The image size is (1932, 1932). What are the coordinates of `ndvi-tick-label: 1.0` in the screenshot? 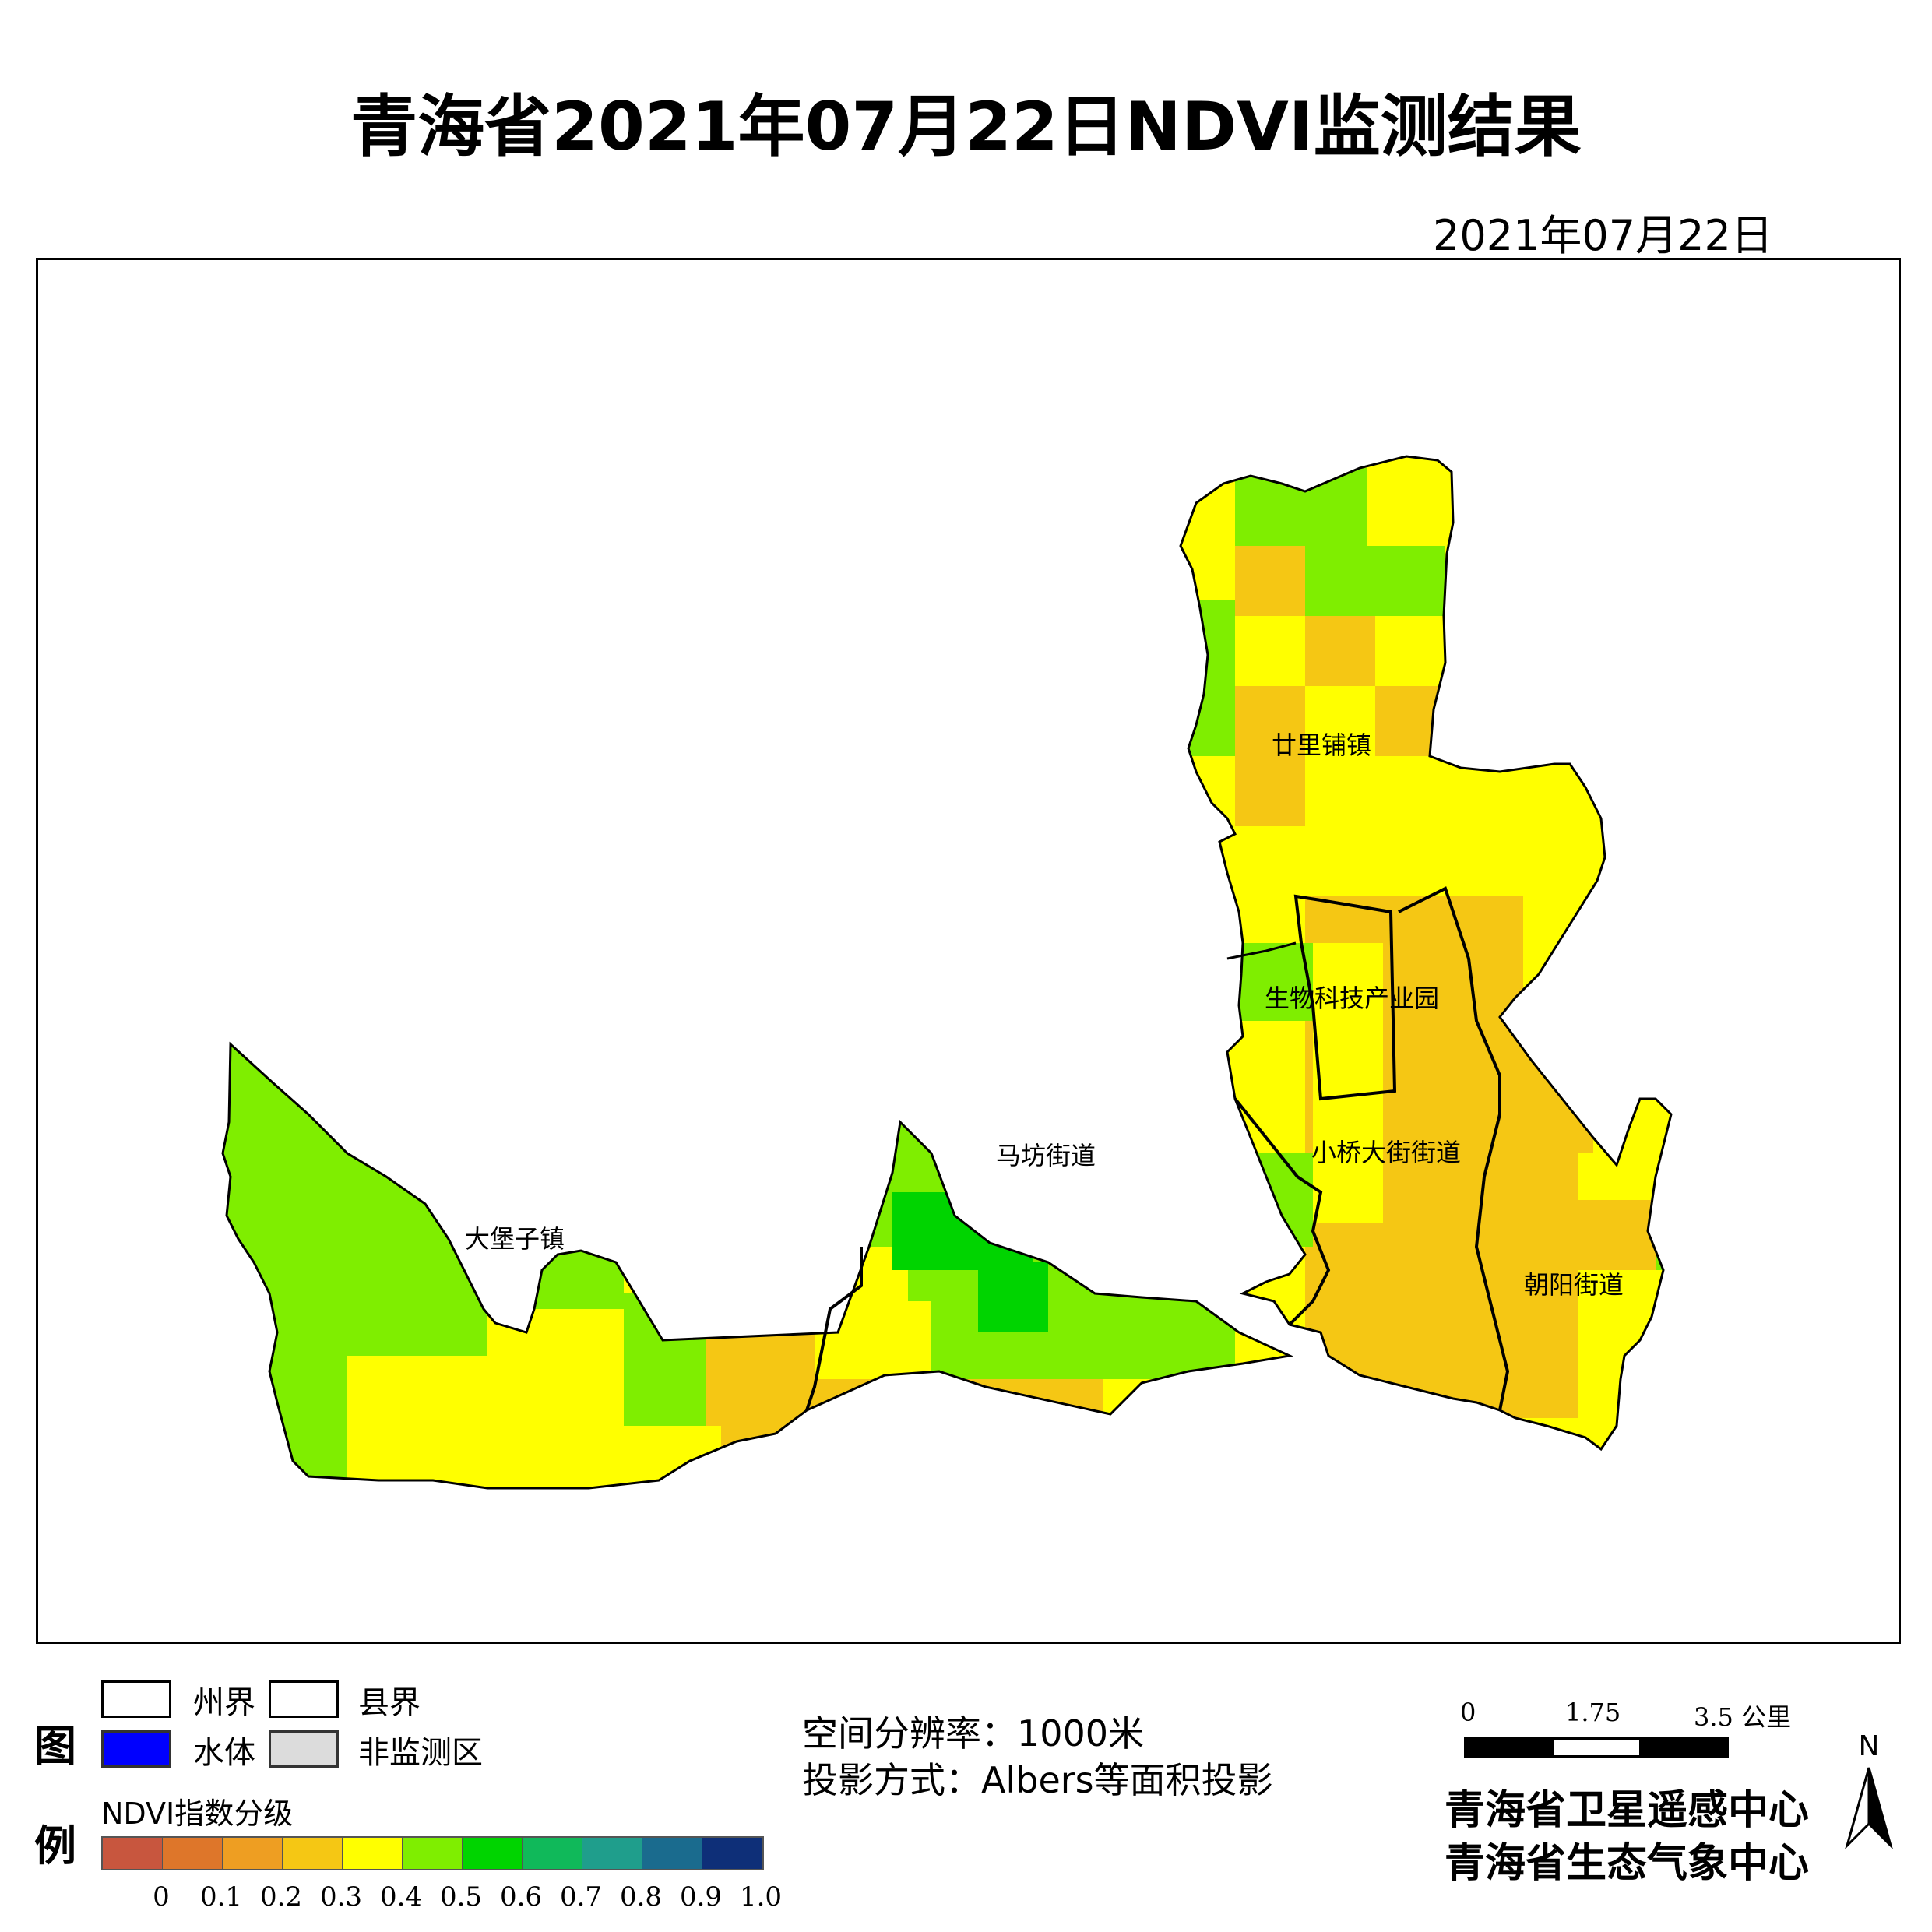 It's located at (761, 1897).